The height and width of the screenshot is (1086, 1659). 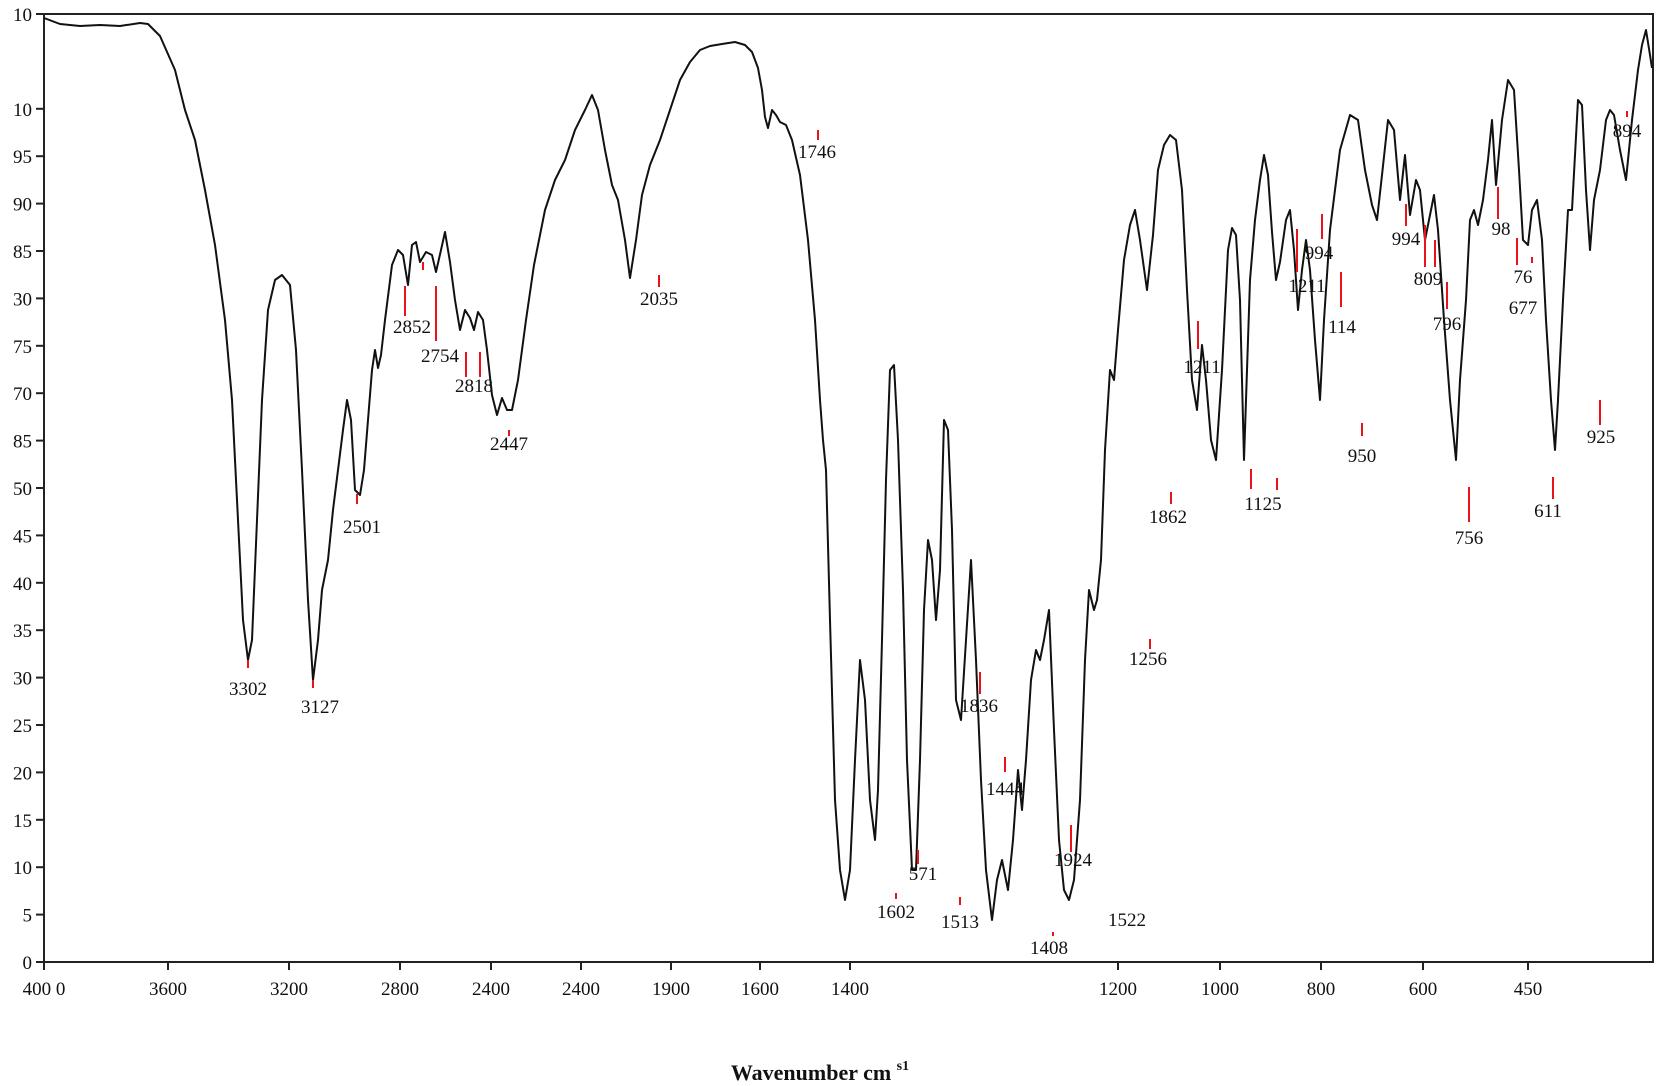 What do you see at coordinates (400, 989) in the screenshot?
I see `x-tick-label: 2800` at bounding box center [400, 989].